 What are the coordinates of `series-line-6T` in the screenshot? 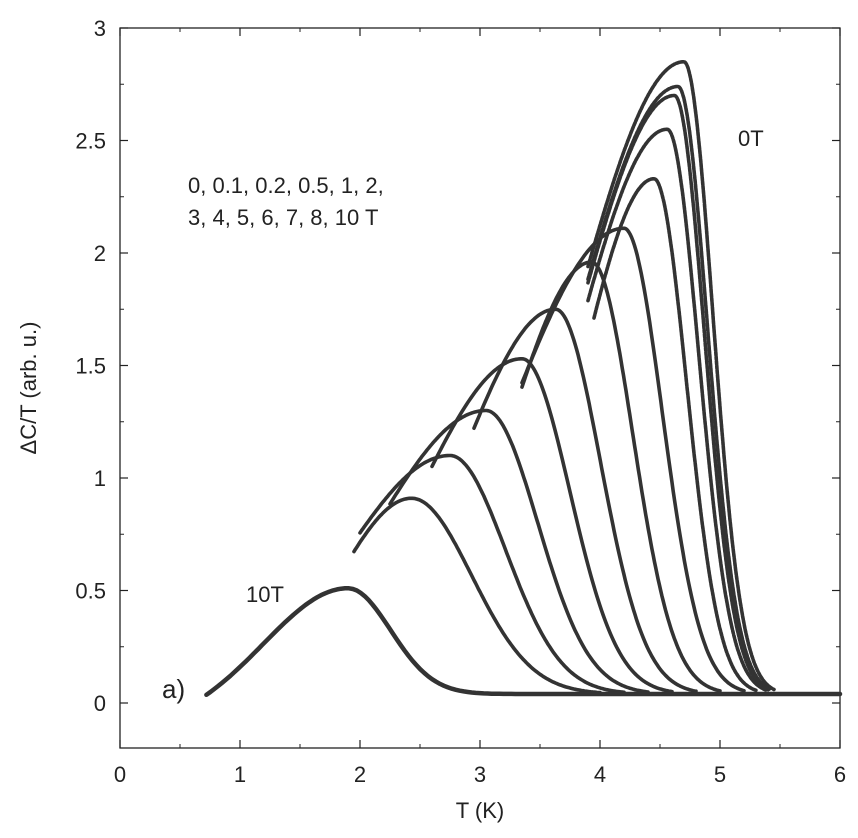 It's located at (519, 551).